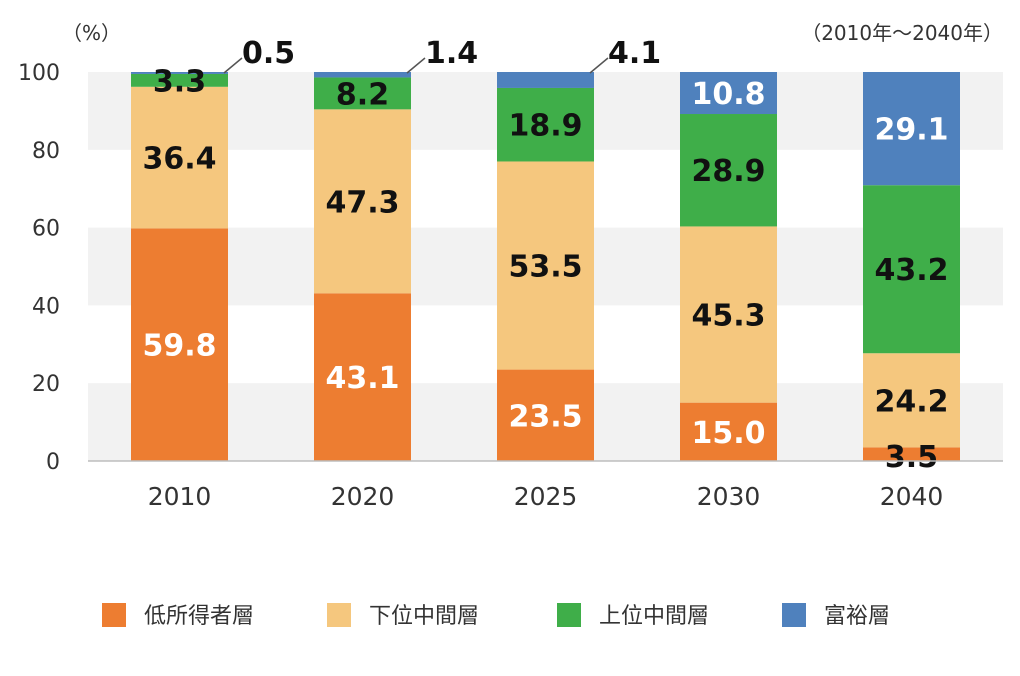 The height and width of the screenshot is (676, 1020). What do you see at coordinates (39, 73) in the screenshot?
I see `y-tick-label: 100` at bounding box center [39, 73].